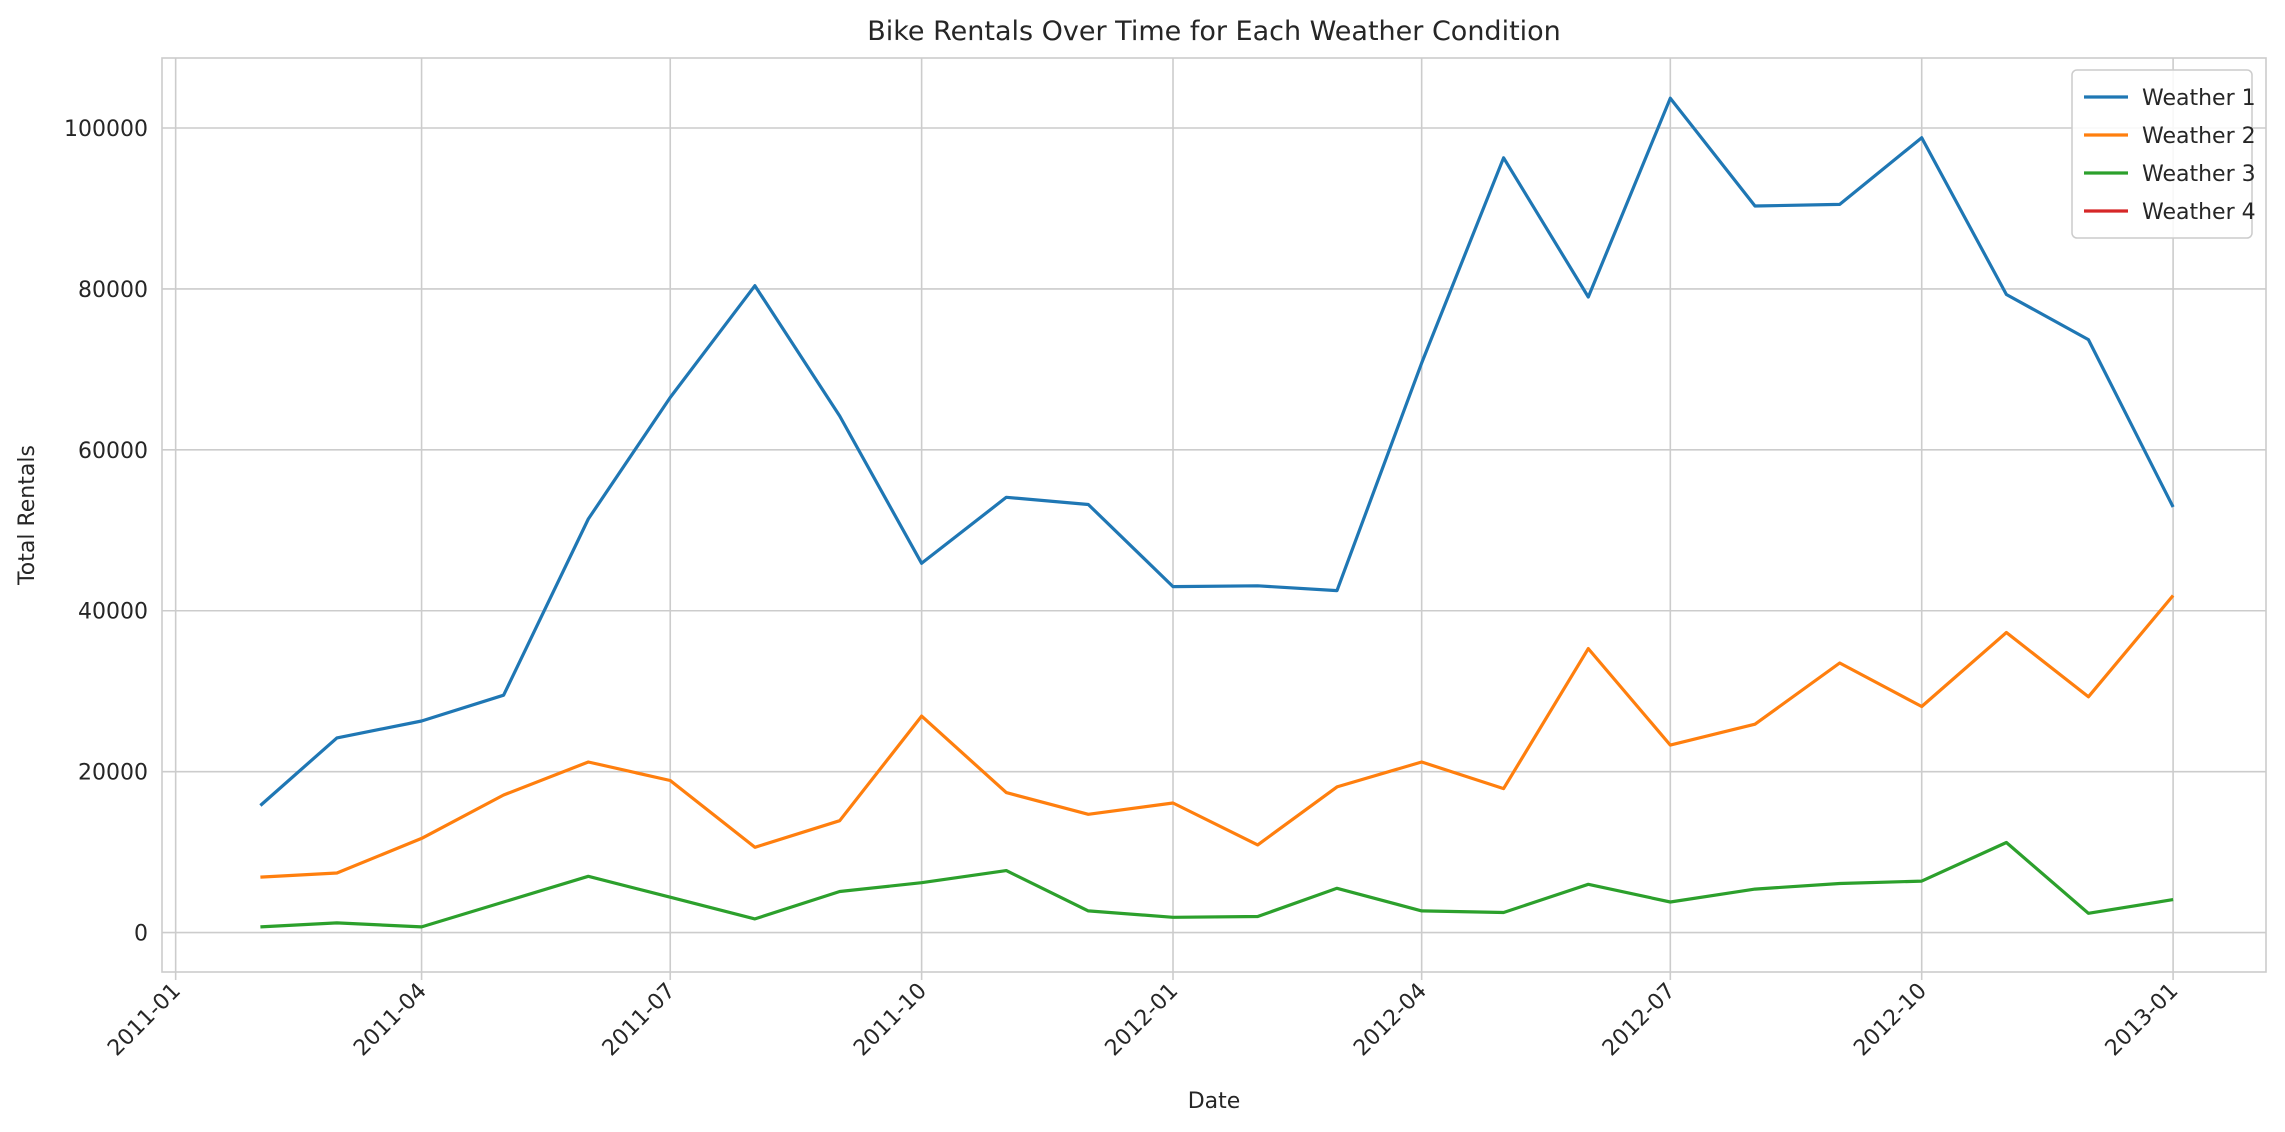 This screenshot has width=2285, height=1132. What do you see at coordinates (106, 129) in the screenshot?
I see `y-tick-label: 100000` at bounding box center [106, 129].